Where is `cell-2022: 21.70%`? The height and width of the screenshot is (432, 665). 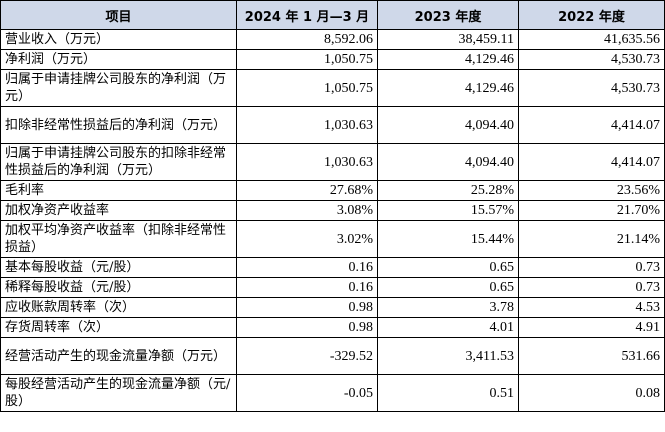 cell-2022: 21.70% is located at coordinates (591, 210).